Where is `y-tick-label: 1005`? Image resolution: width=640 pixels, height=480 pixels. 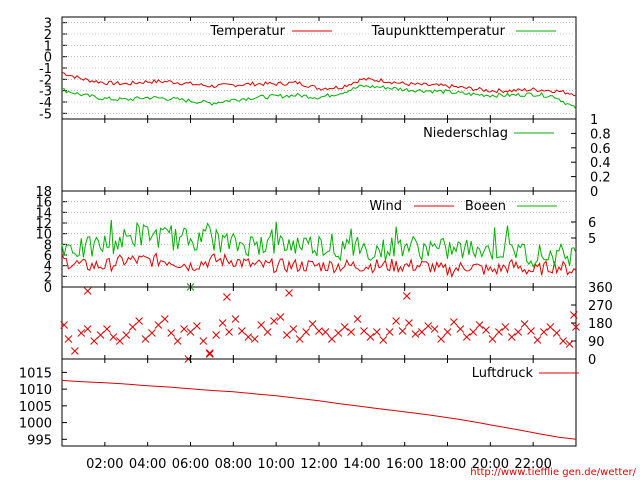
y-tick-label: 1005 is located at coordinates (35, 407).